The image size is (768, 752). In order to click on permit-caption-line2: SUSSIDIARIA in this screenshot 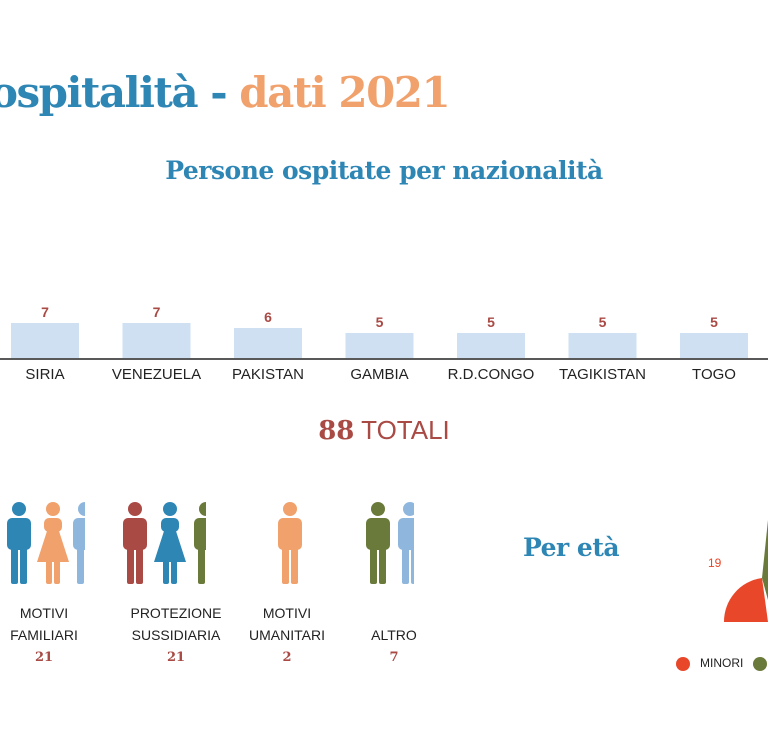, I will do `click(176, 635)`.